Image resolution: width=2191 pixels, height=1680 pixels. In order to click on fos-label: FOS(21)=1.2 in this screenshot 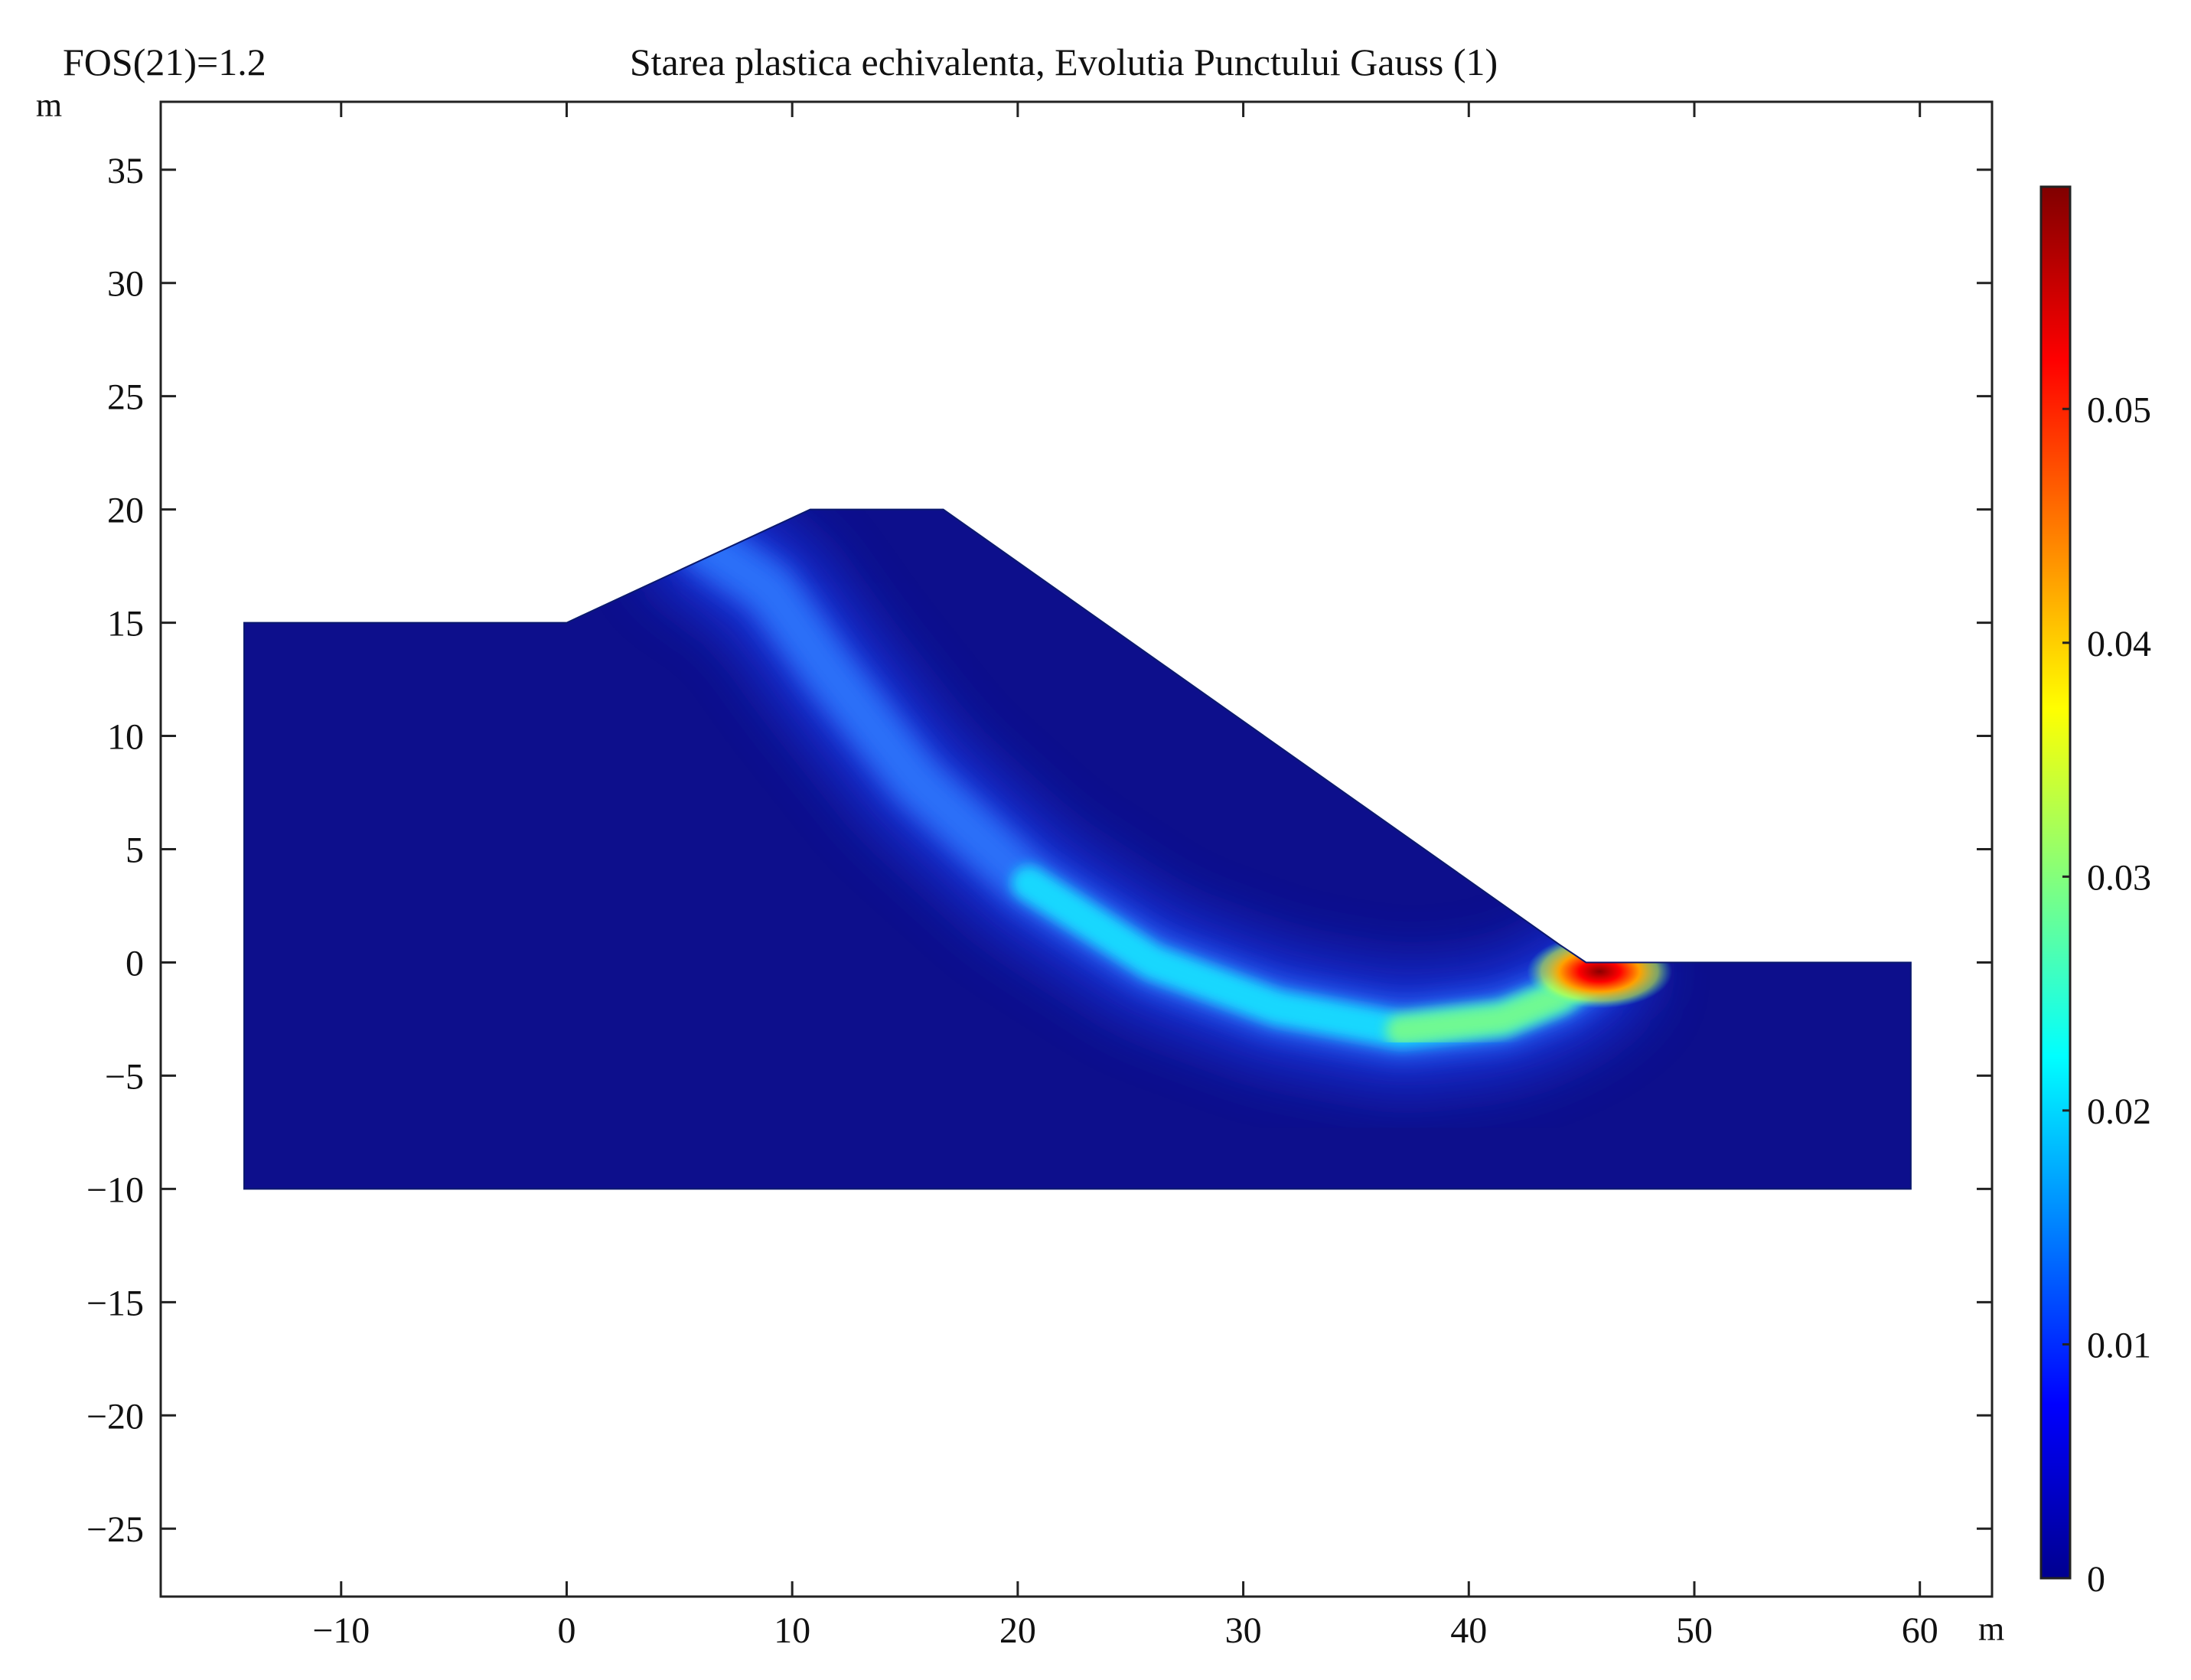, I will do `click(164, 62)`.